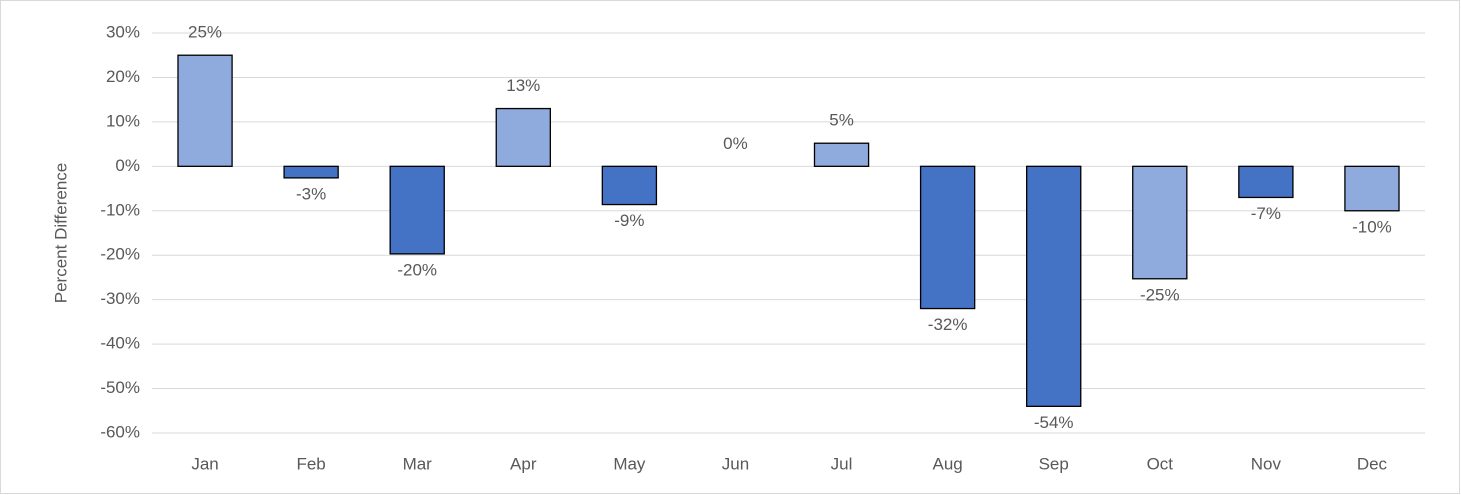  I want to click on y-tick-label: 30%, so click(123, 31).